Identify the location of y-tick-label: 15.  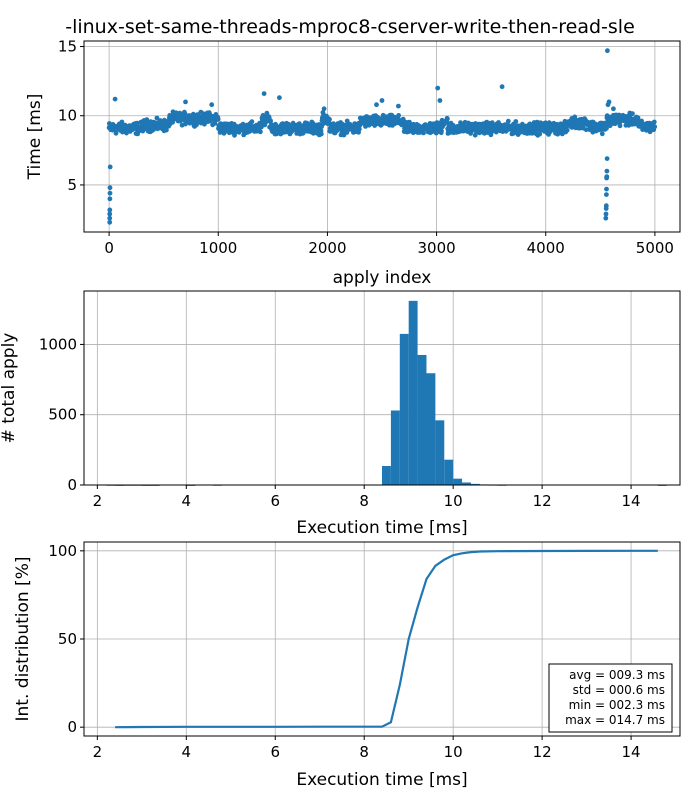
(67, 47).